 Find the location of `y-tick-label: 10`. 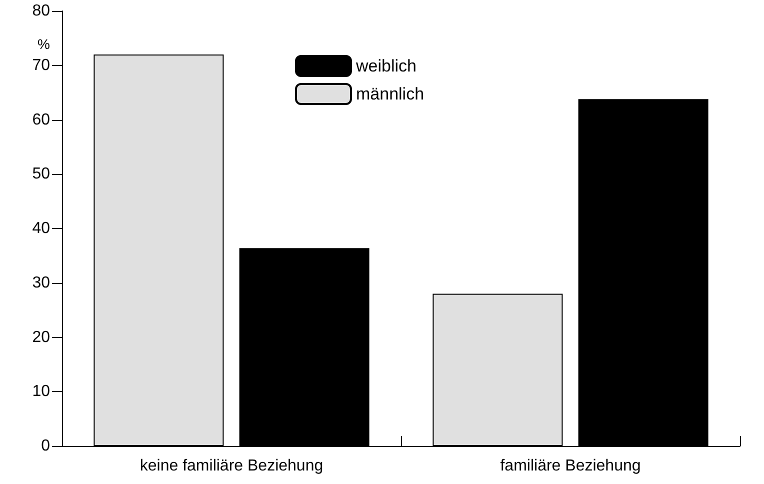

y-tick-label: 10 is located at coordinates (41, 391).